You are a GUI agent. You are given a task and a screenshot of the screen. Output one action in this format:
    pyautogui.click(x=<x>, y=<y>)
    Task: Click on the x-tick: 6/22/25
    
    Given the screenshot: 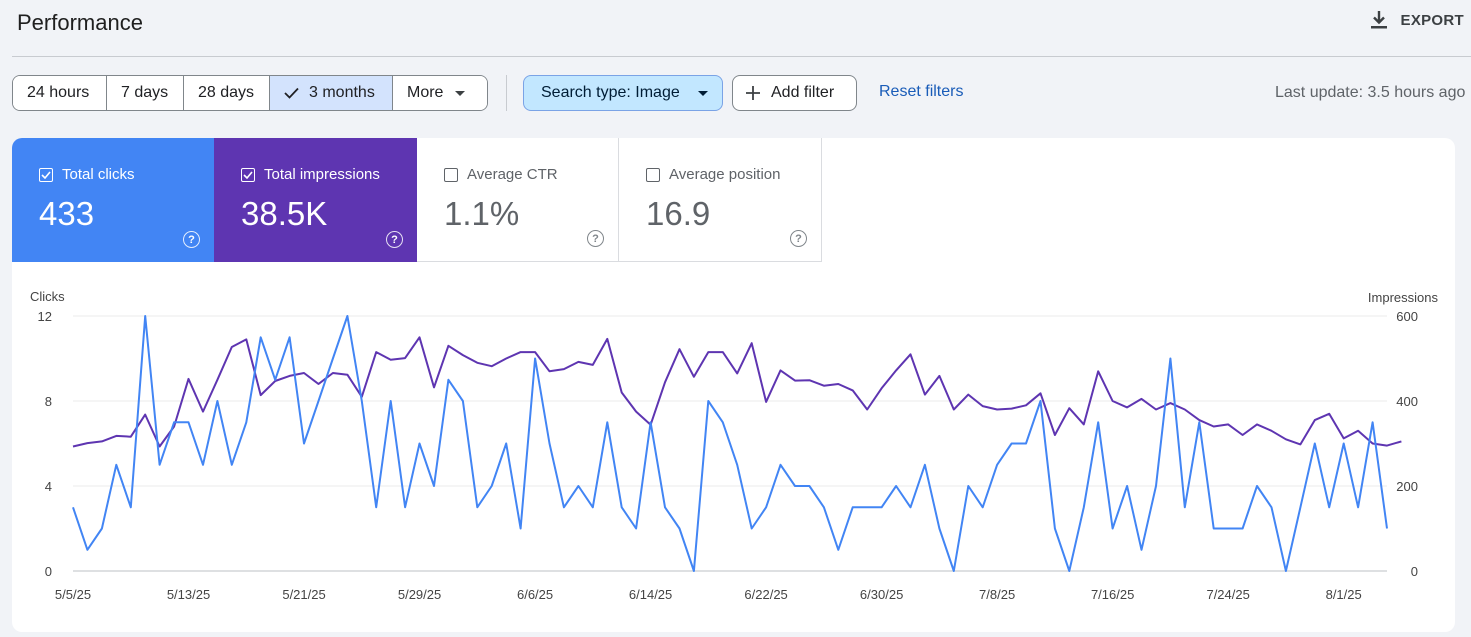 What is the action you would take?
    pyautogui.click(x=765, y=594)
    